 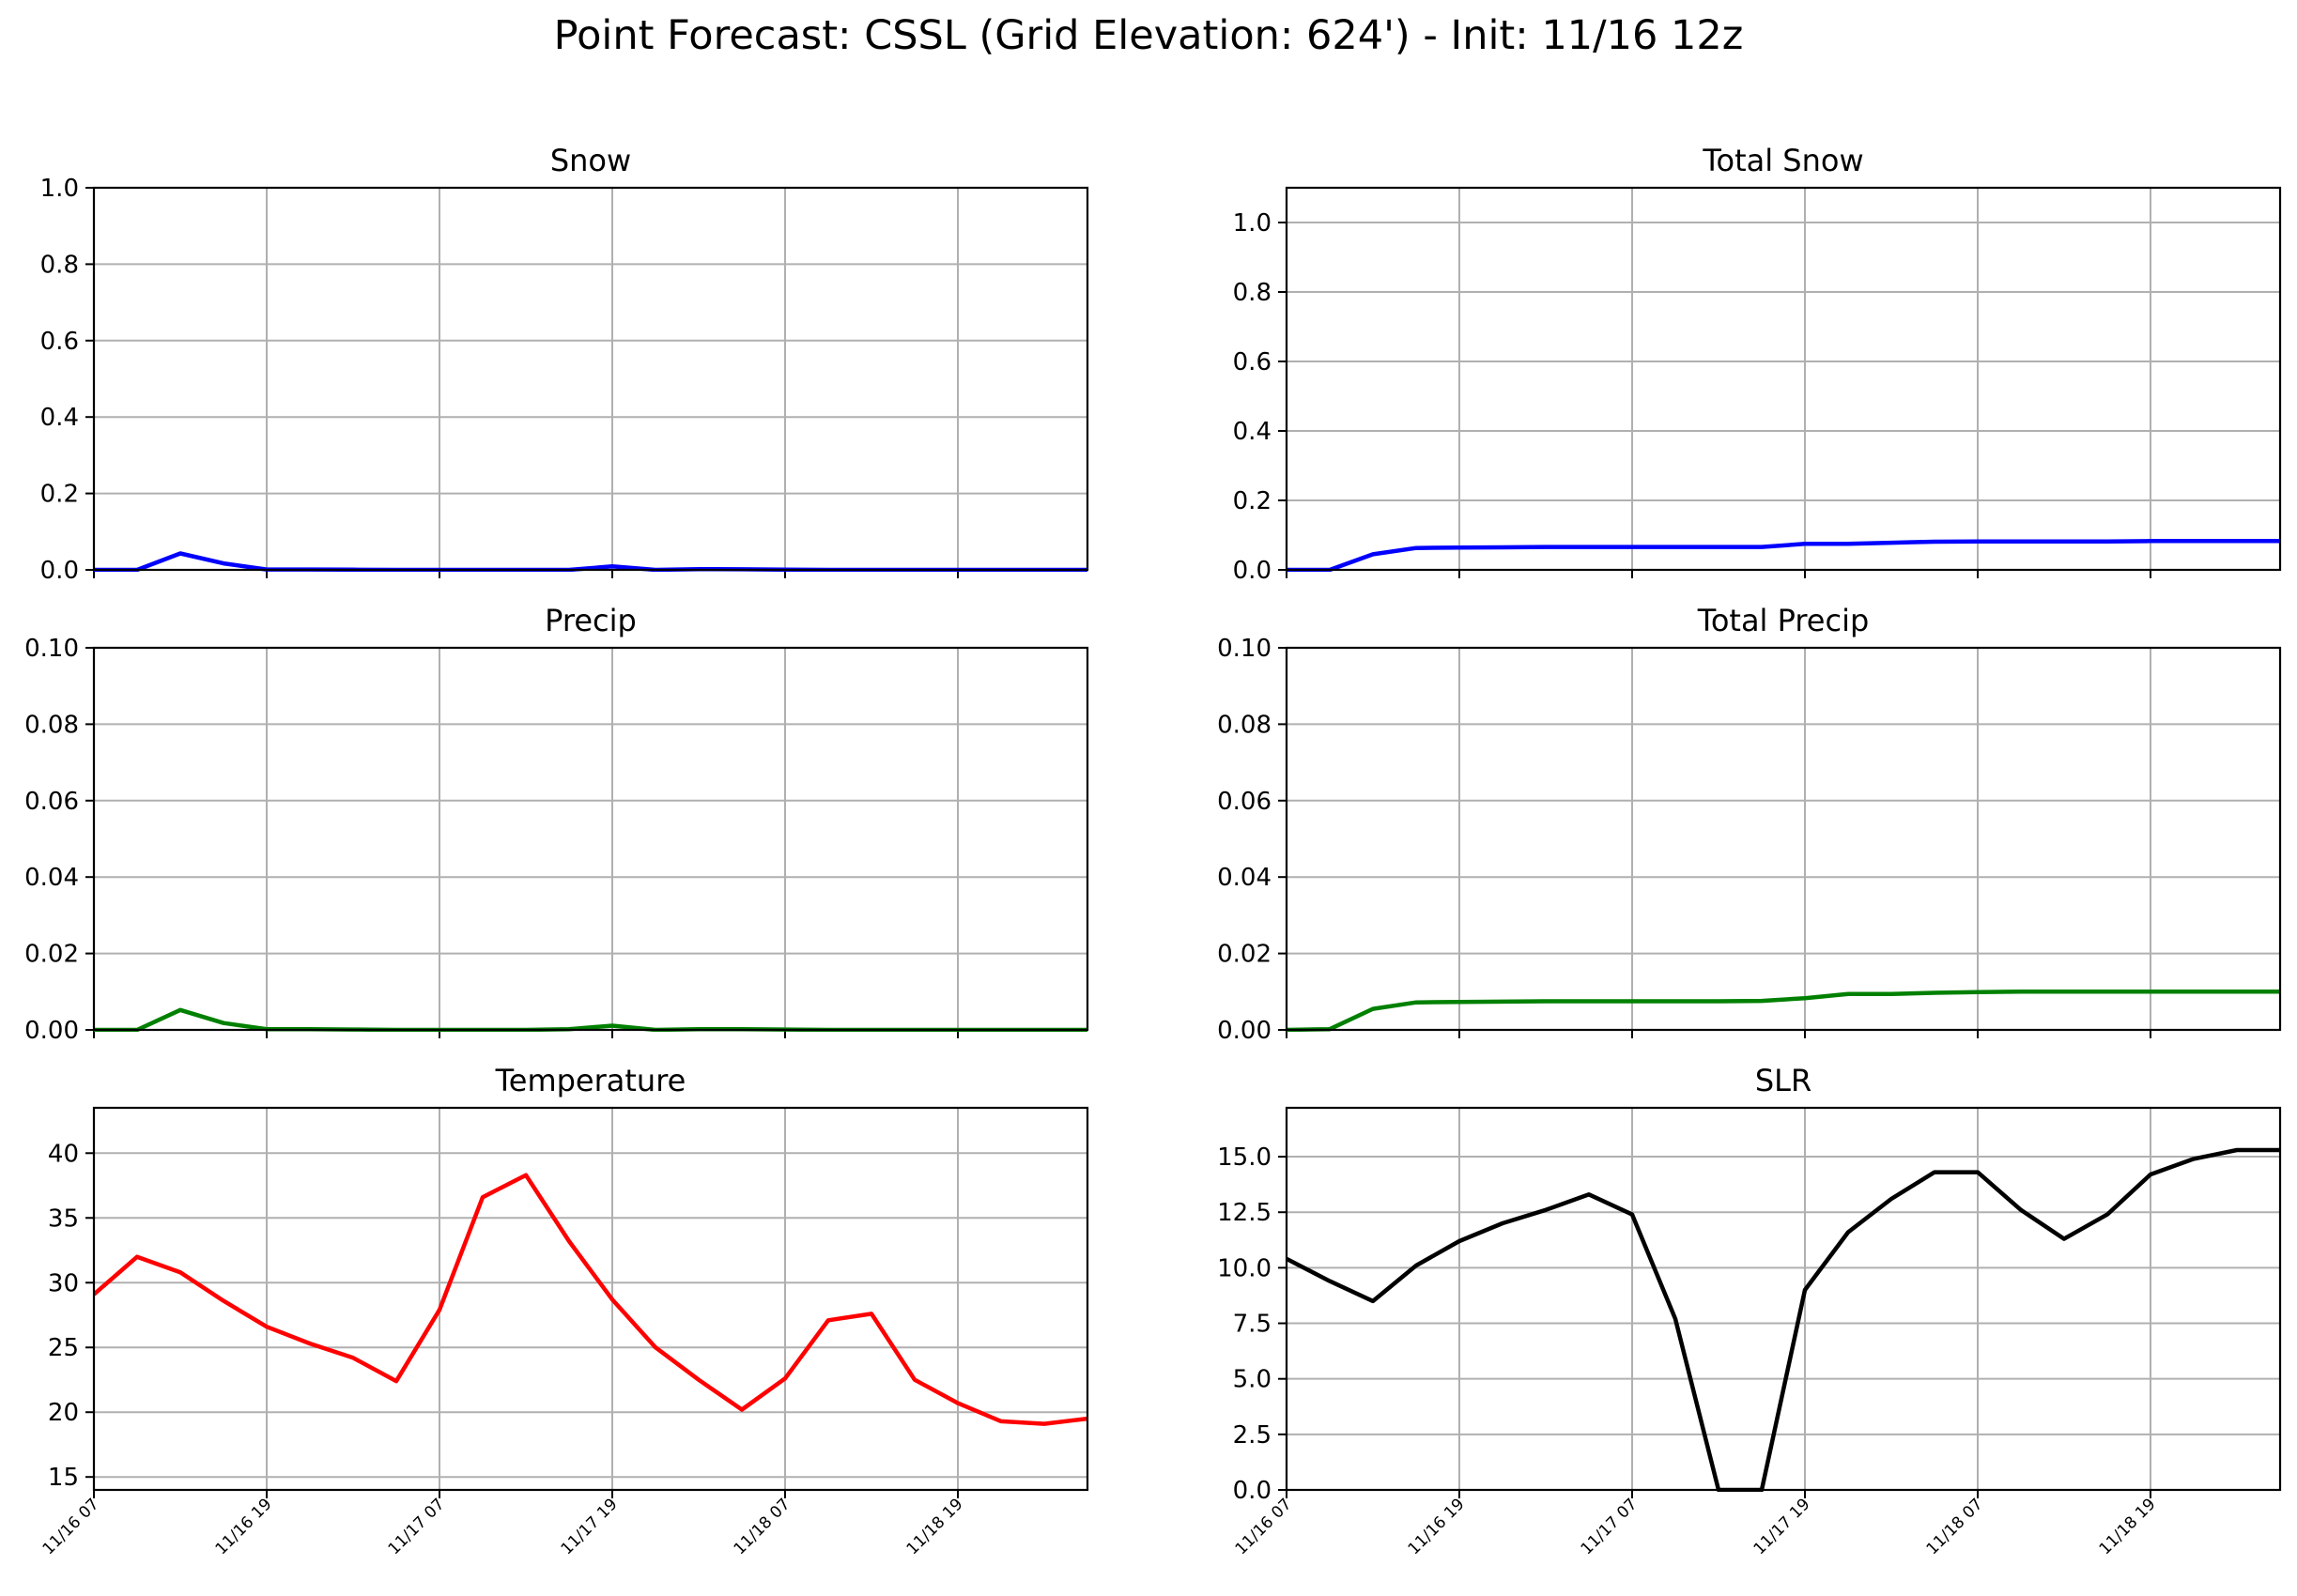 I want to click on temperature-ytick-label: 15, so click(x=63, y=1478).